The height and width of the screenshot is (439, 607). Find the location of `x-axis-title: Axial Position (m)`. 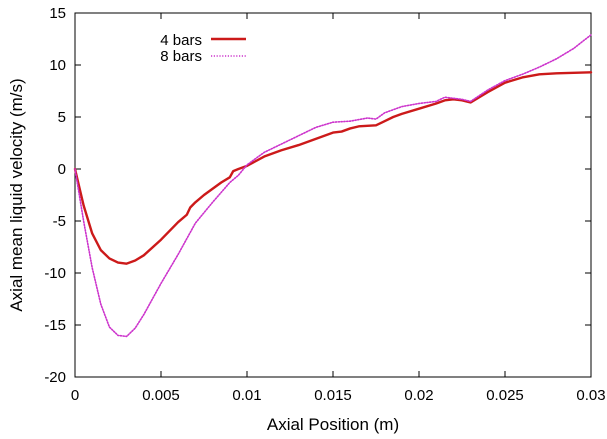

x-axis-title: Axial Position (m) is located at coordinates (333, 424).